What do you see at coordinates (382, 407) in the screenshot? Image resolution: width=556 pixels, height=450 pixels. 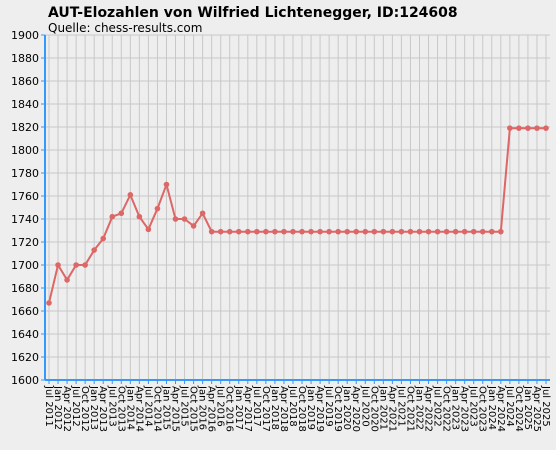 I see `x-tick-label: Jan 2021` at bounding box center [382, 407].